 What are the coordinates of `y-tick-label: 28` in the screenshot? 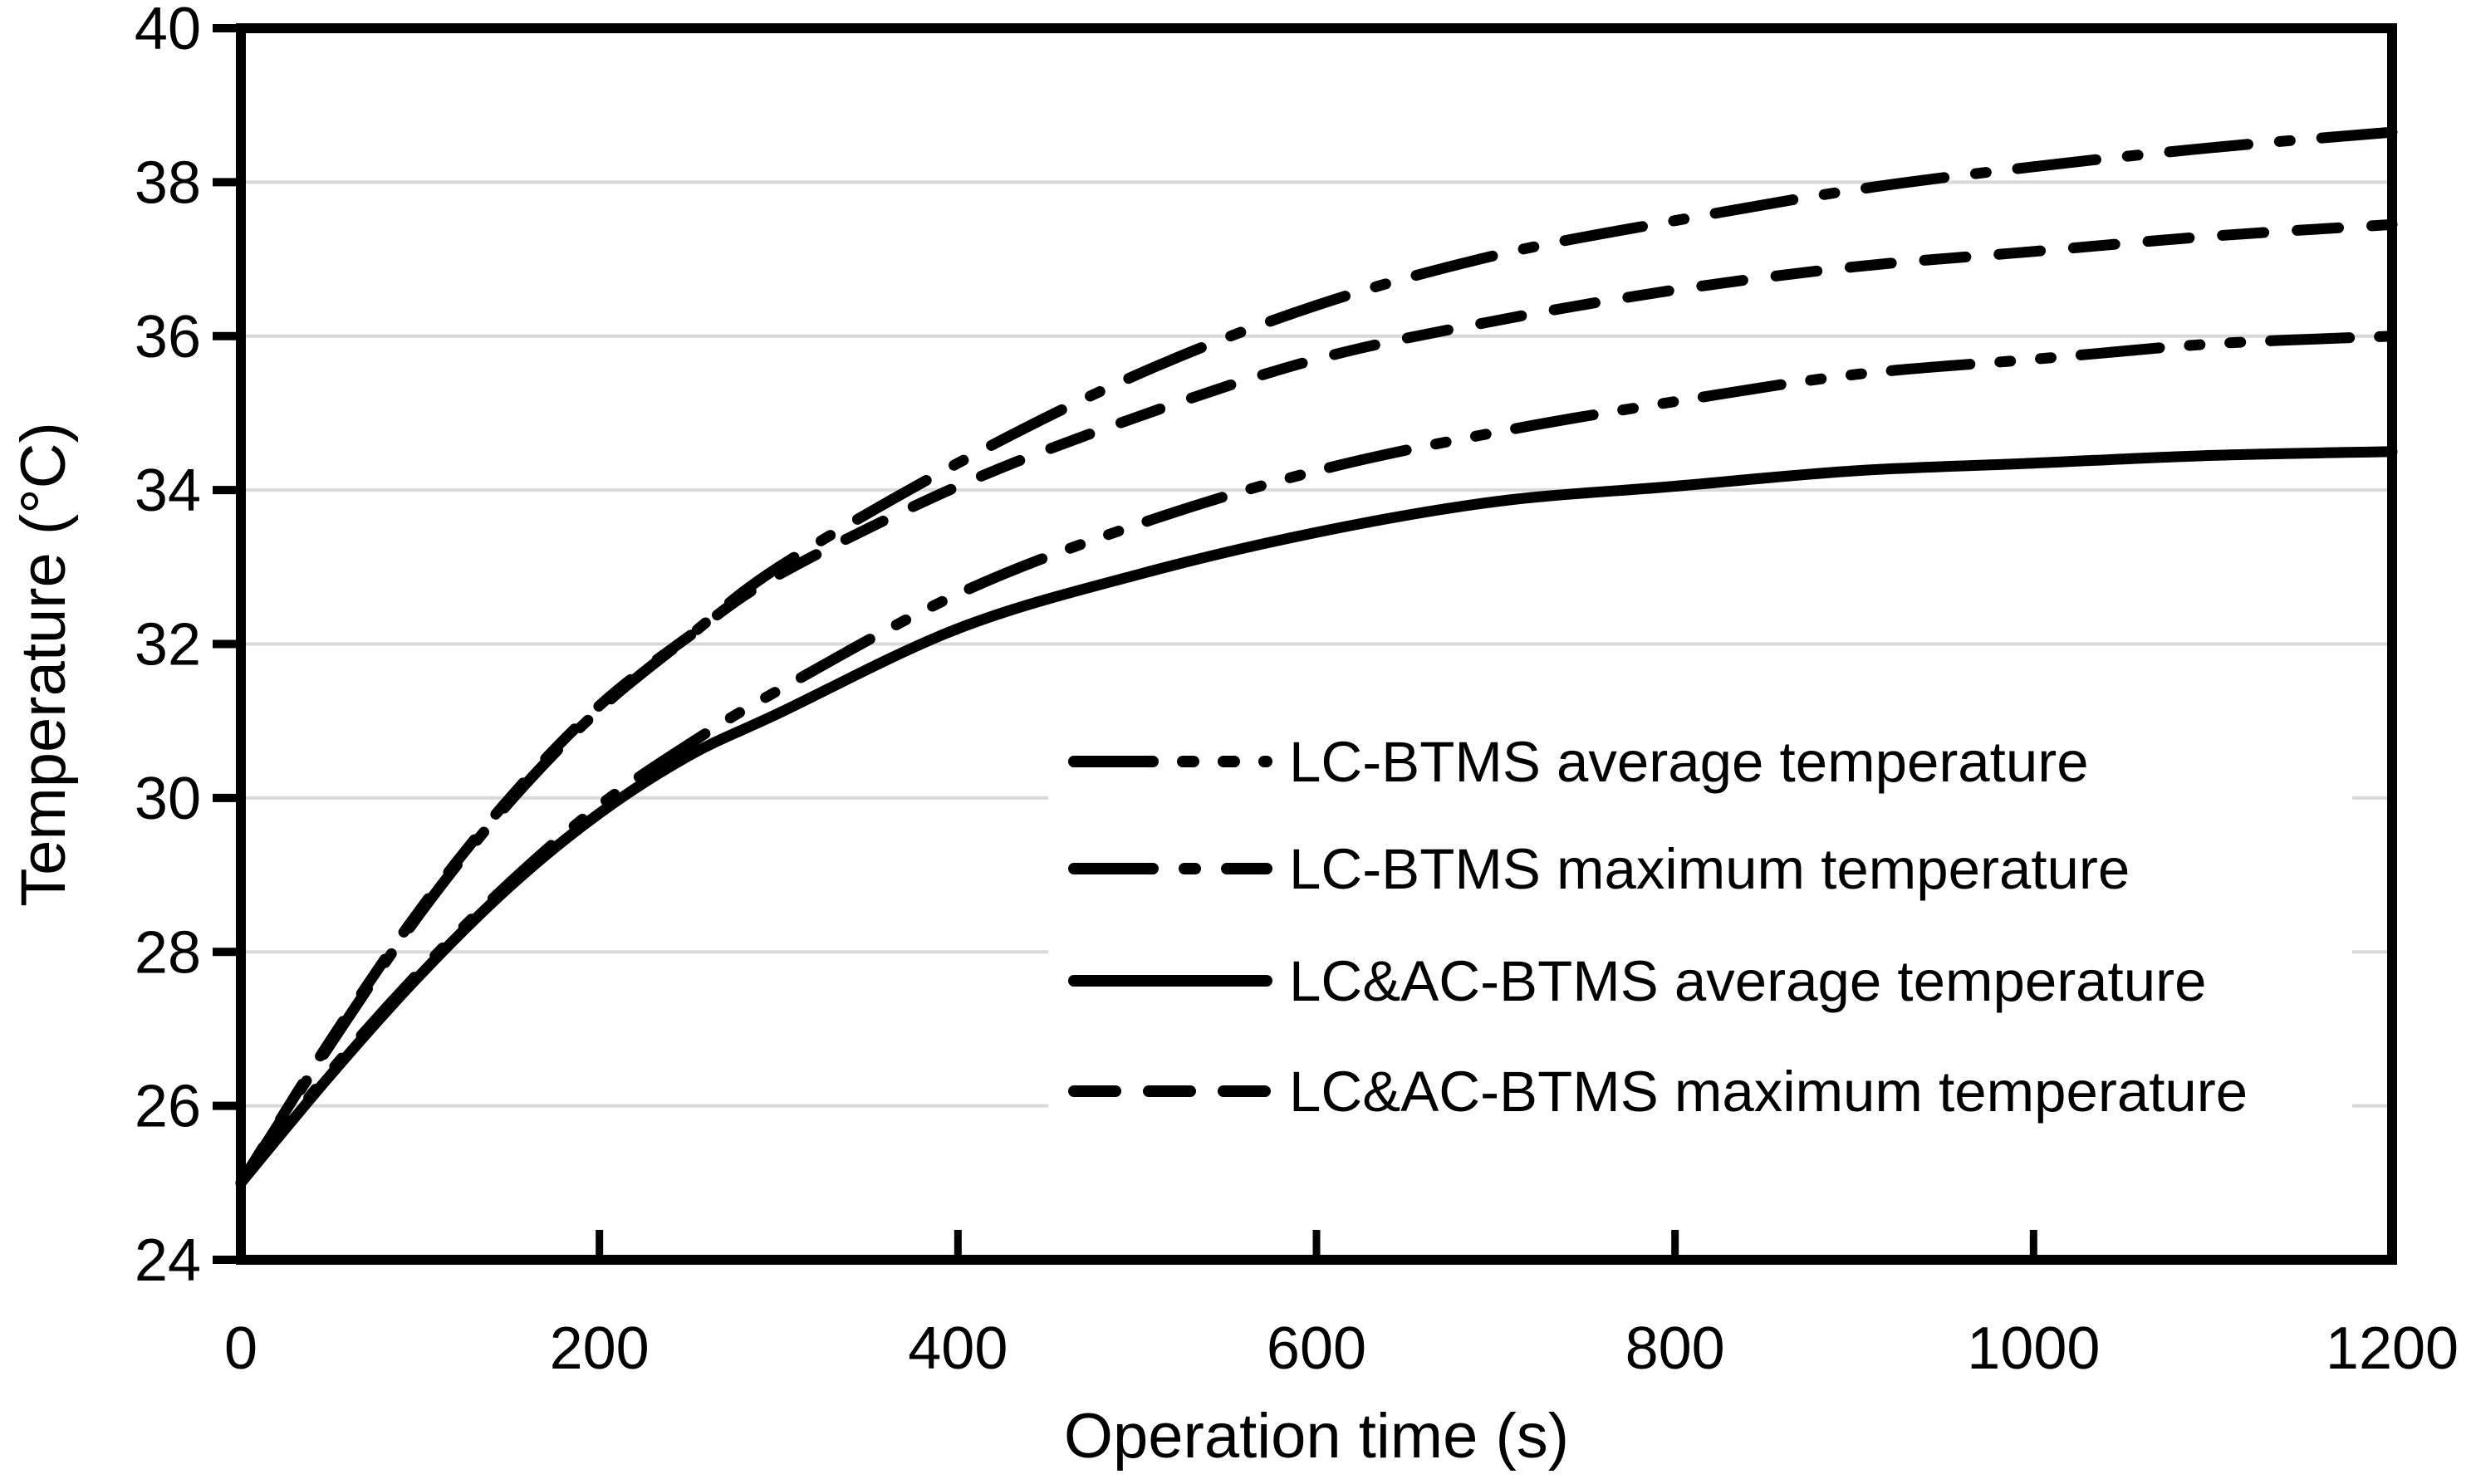 It's located at (168, 953).